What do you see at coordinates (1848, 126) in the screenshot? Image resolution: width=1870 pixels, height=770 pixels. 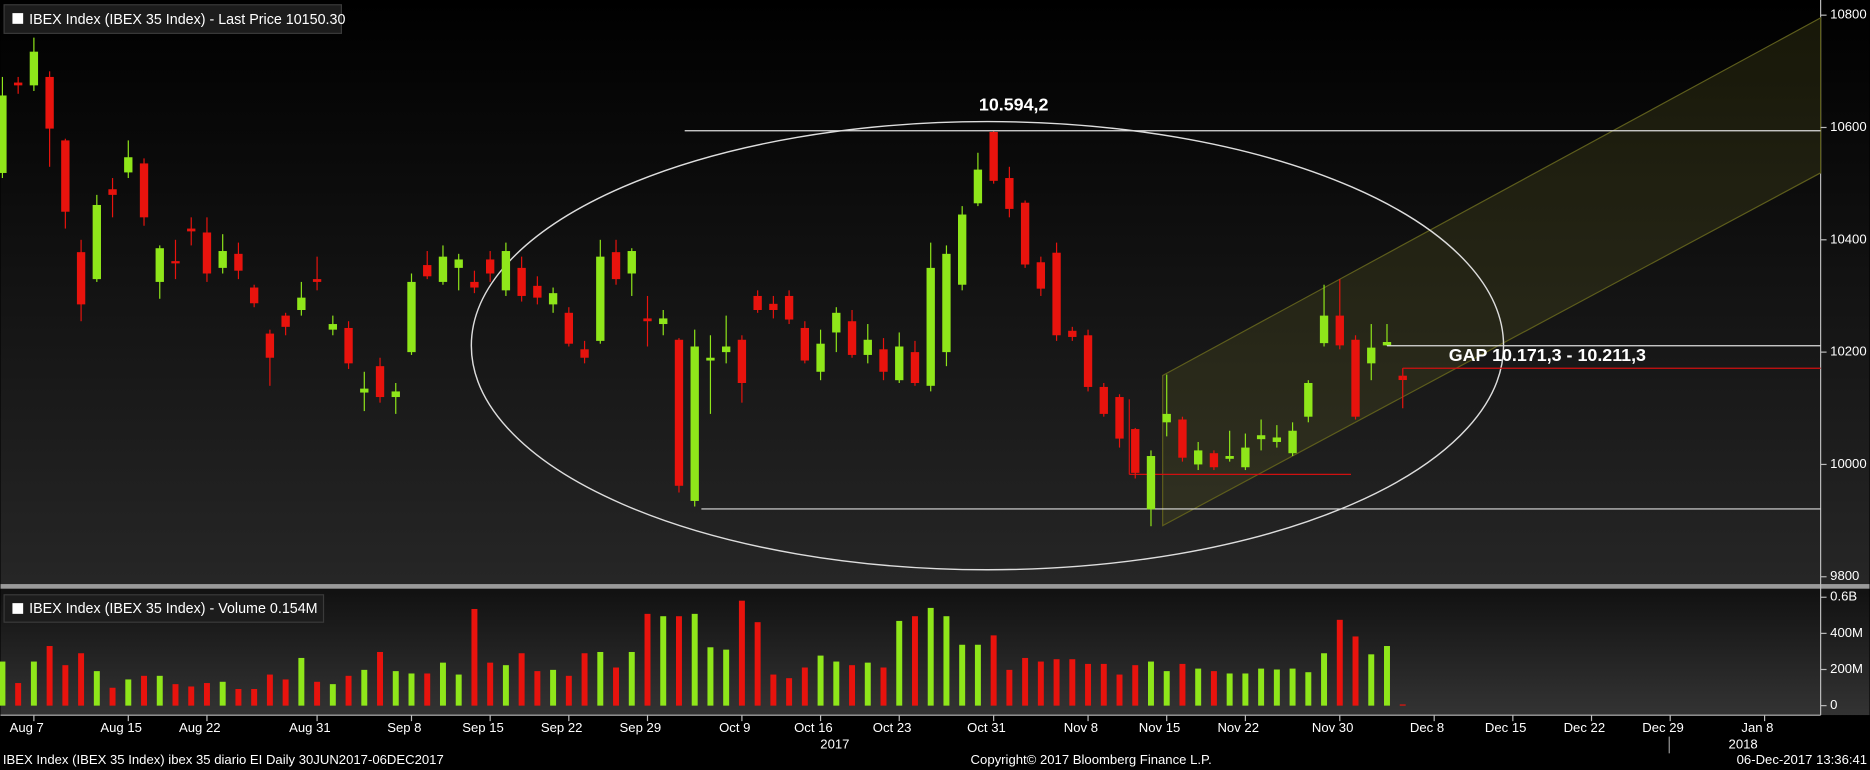 I see `y-tick-label: 10600` at bounding box center [1848, 126].